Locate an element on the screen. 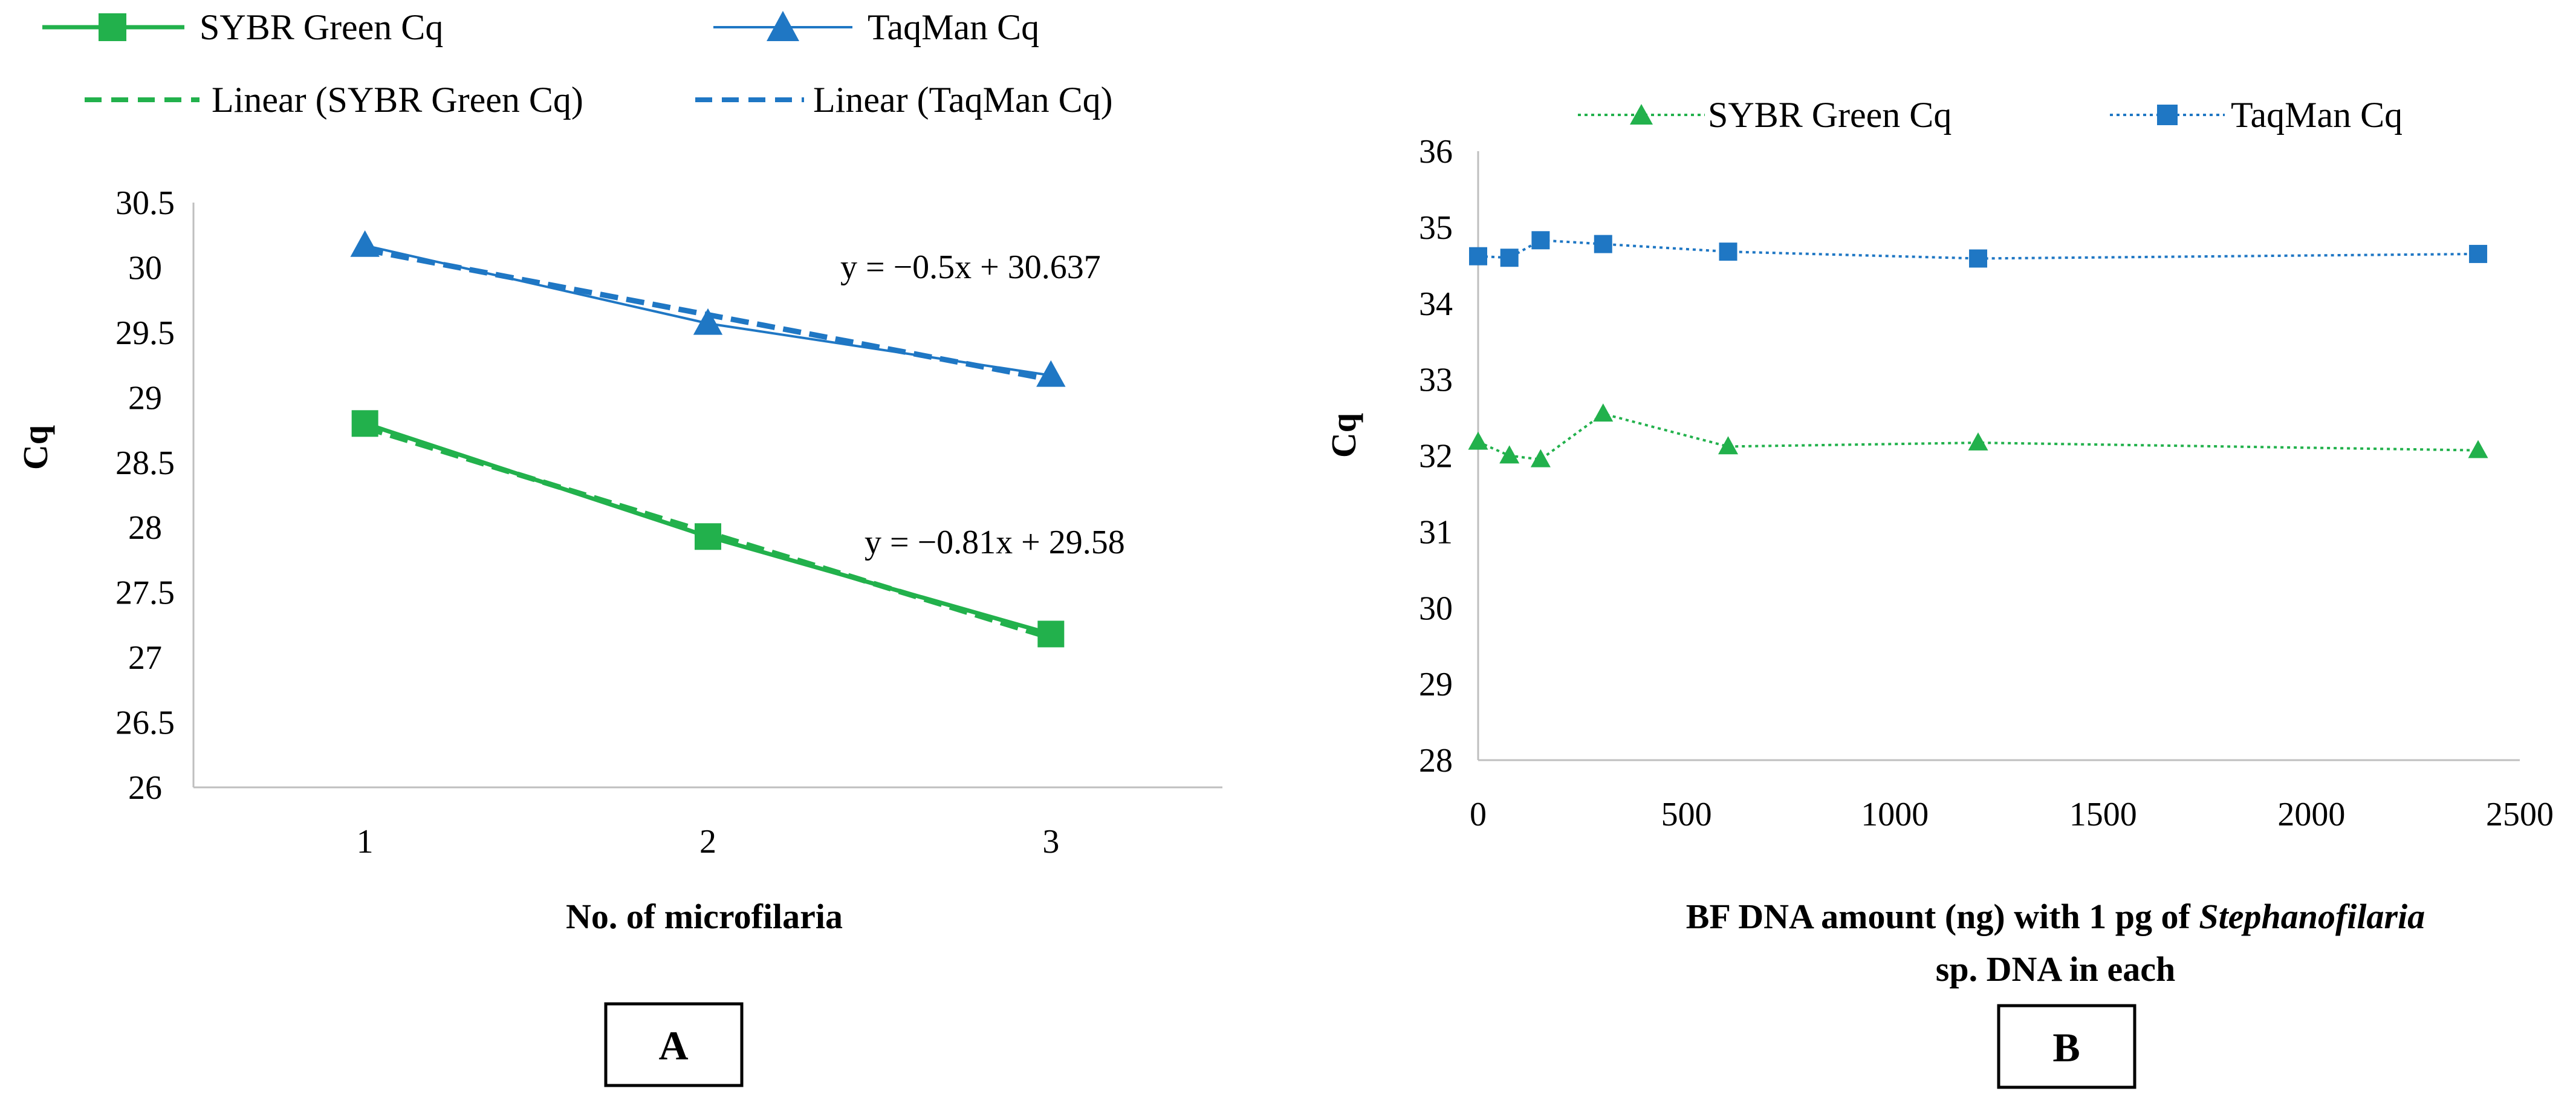 Image resolution: width=2576 pixels, height=1100 pixels. x-tick-label-b: 500 is located at coordinates (1687, 814).